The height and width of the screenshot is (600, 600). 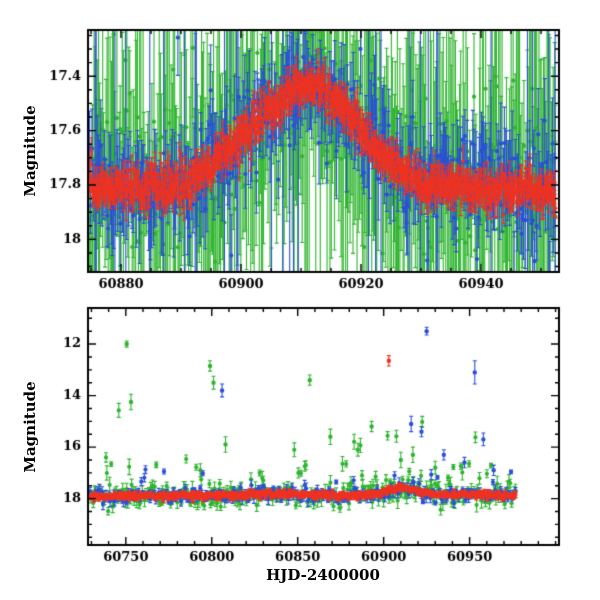 What do you see at coordinates (30, 151) in the screenshot?
I see `top-y-axis-label: Magnitude` at bounding box center [30, 151].